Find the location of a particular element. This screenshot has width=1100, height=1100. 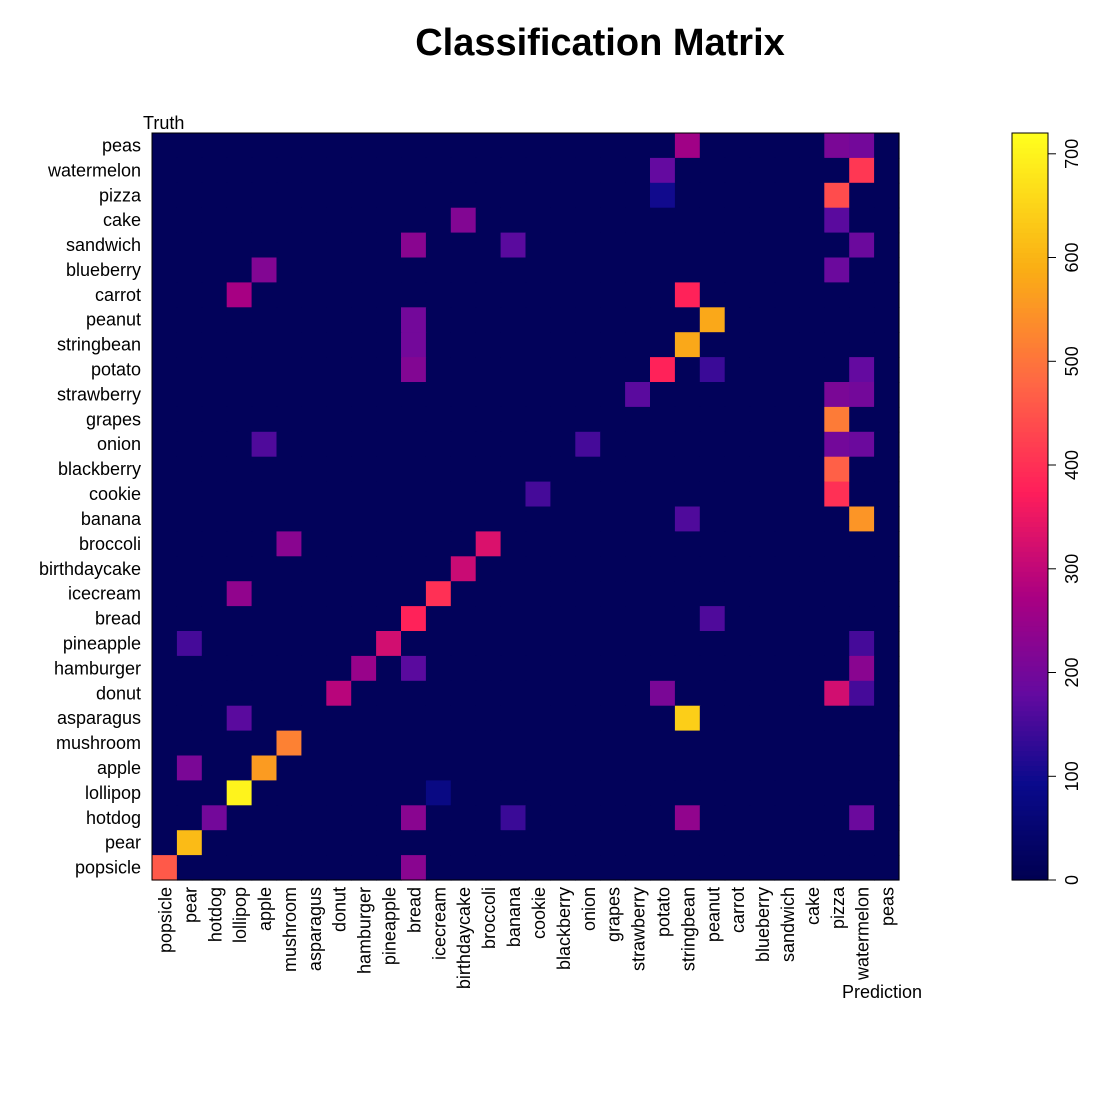

x-tick-label: potato is located at coordinates (664, 912).